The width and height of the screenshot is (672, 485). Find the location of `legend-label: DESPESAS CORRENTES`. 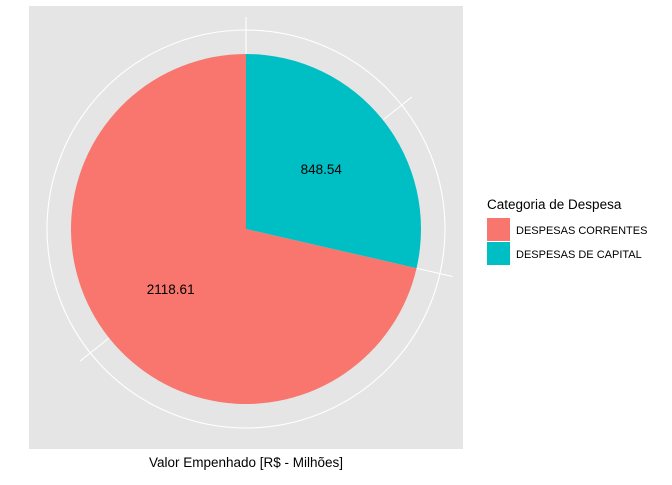

legend-label: DESPESAS CORRENTES is located at coordinates (581, 231).